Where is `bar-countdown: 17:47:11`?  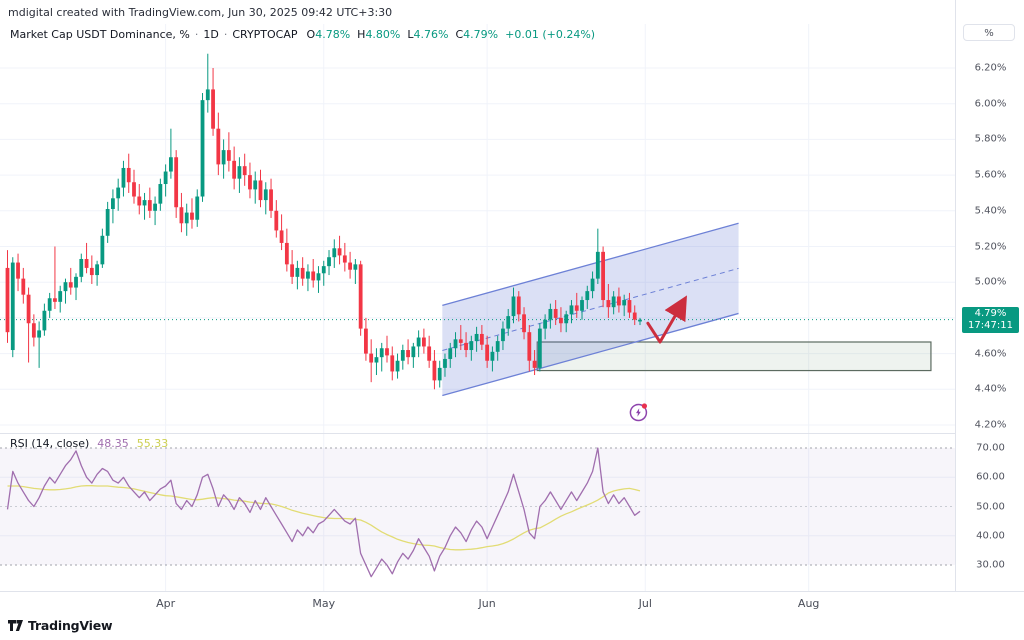
bar-countdown: 17:47:11 is located at coordinates (990, 326).